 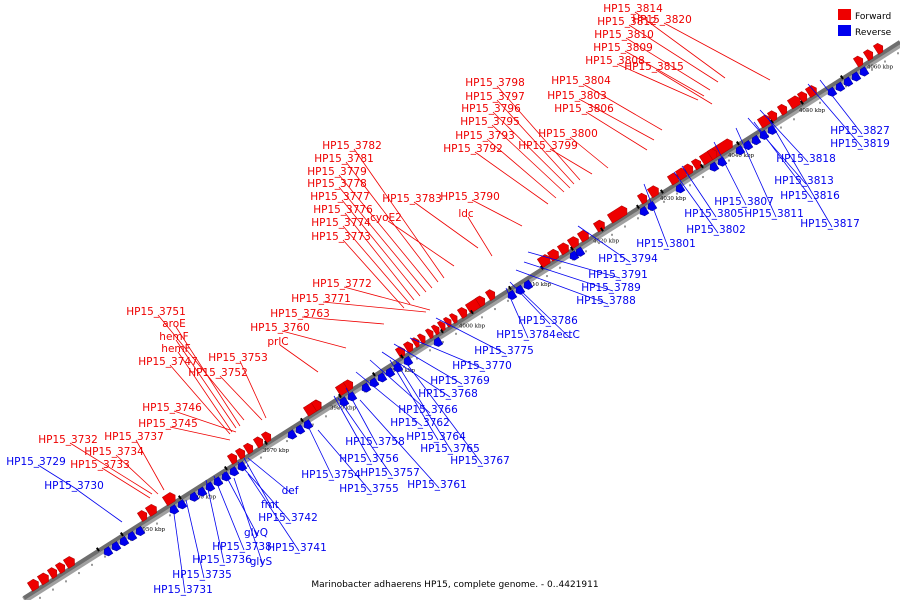 I want to click on tick-label: 3970 kbp, so click(x=276, y=451).